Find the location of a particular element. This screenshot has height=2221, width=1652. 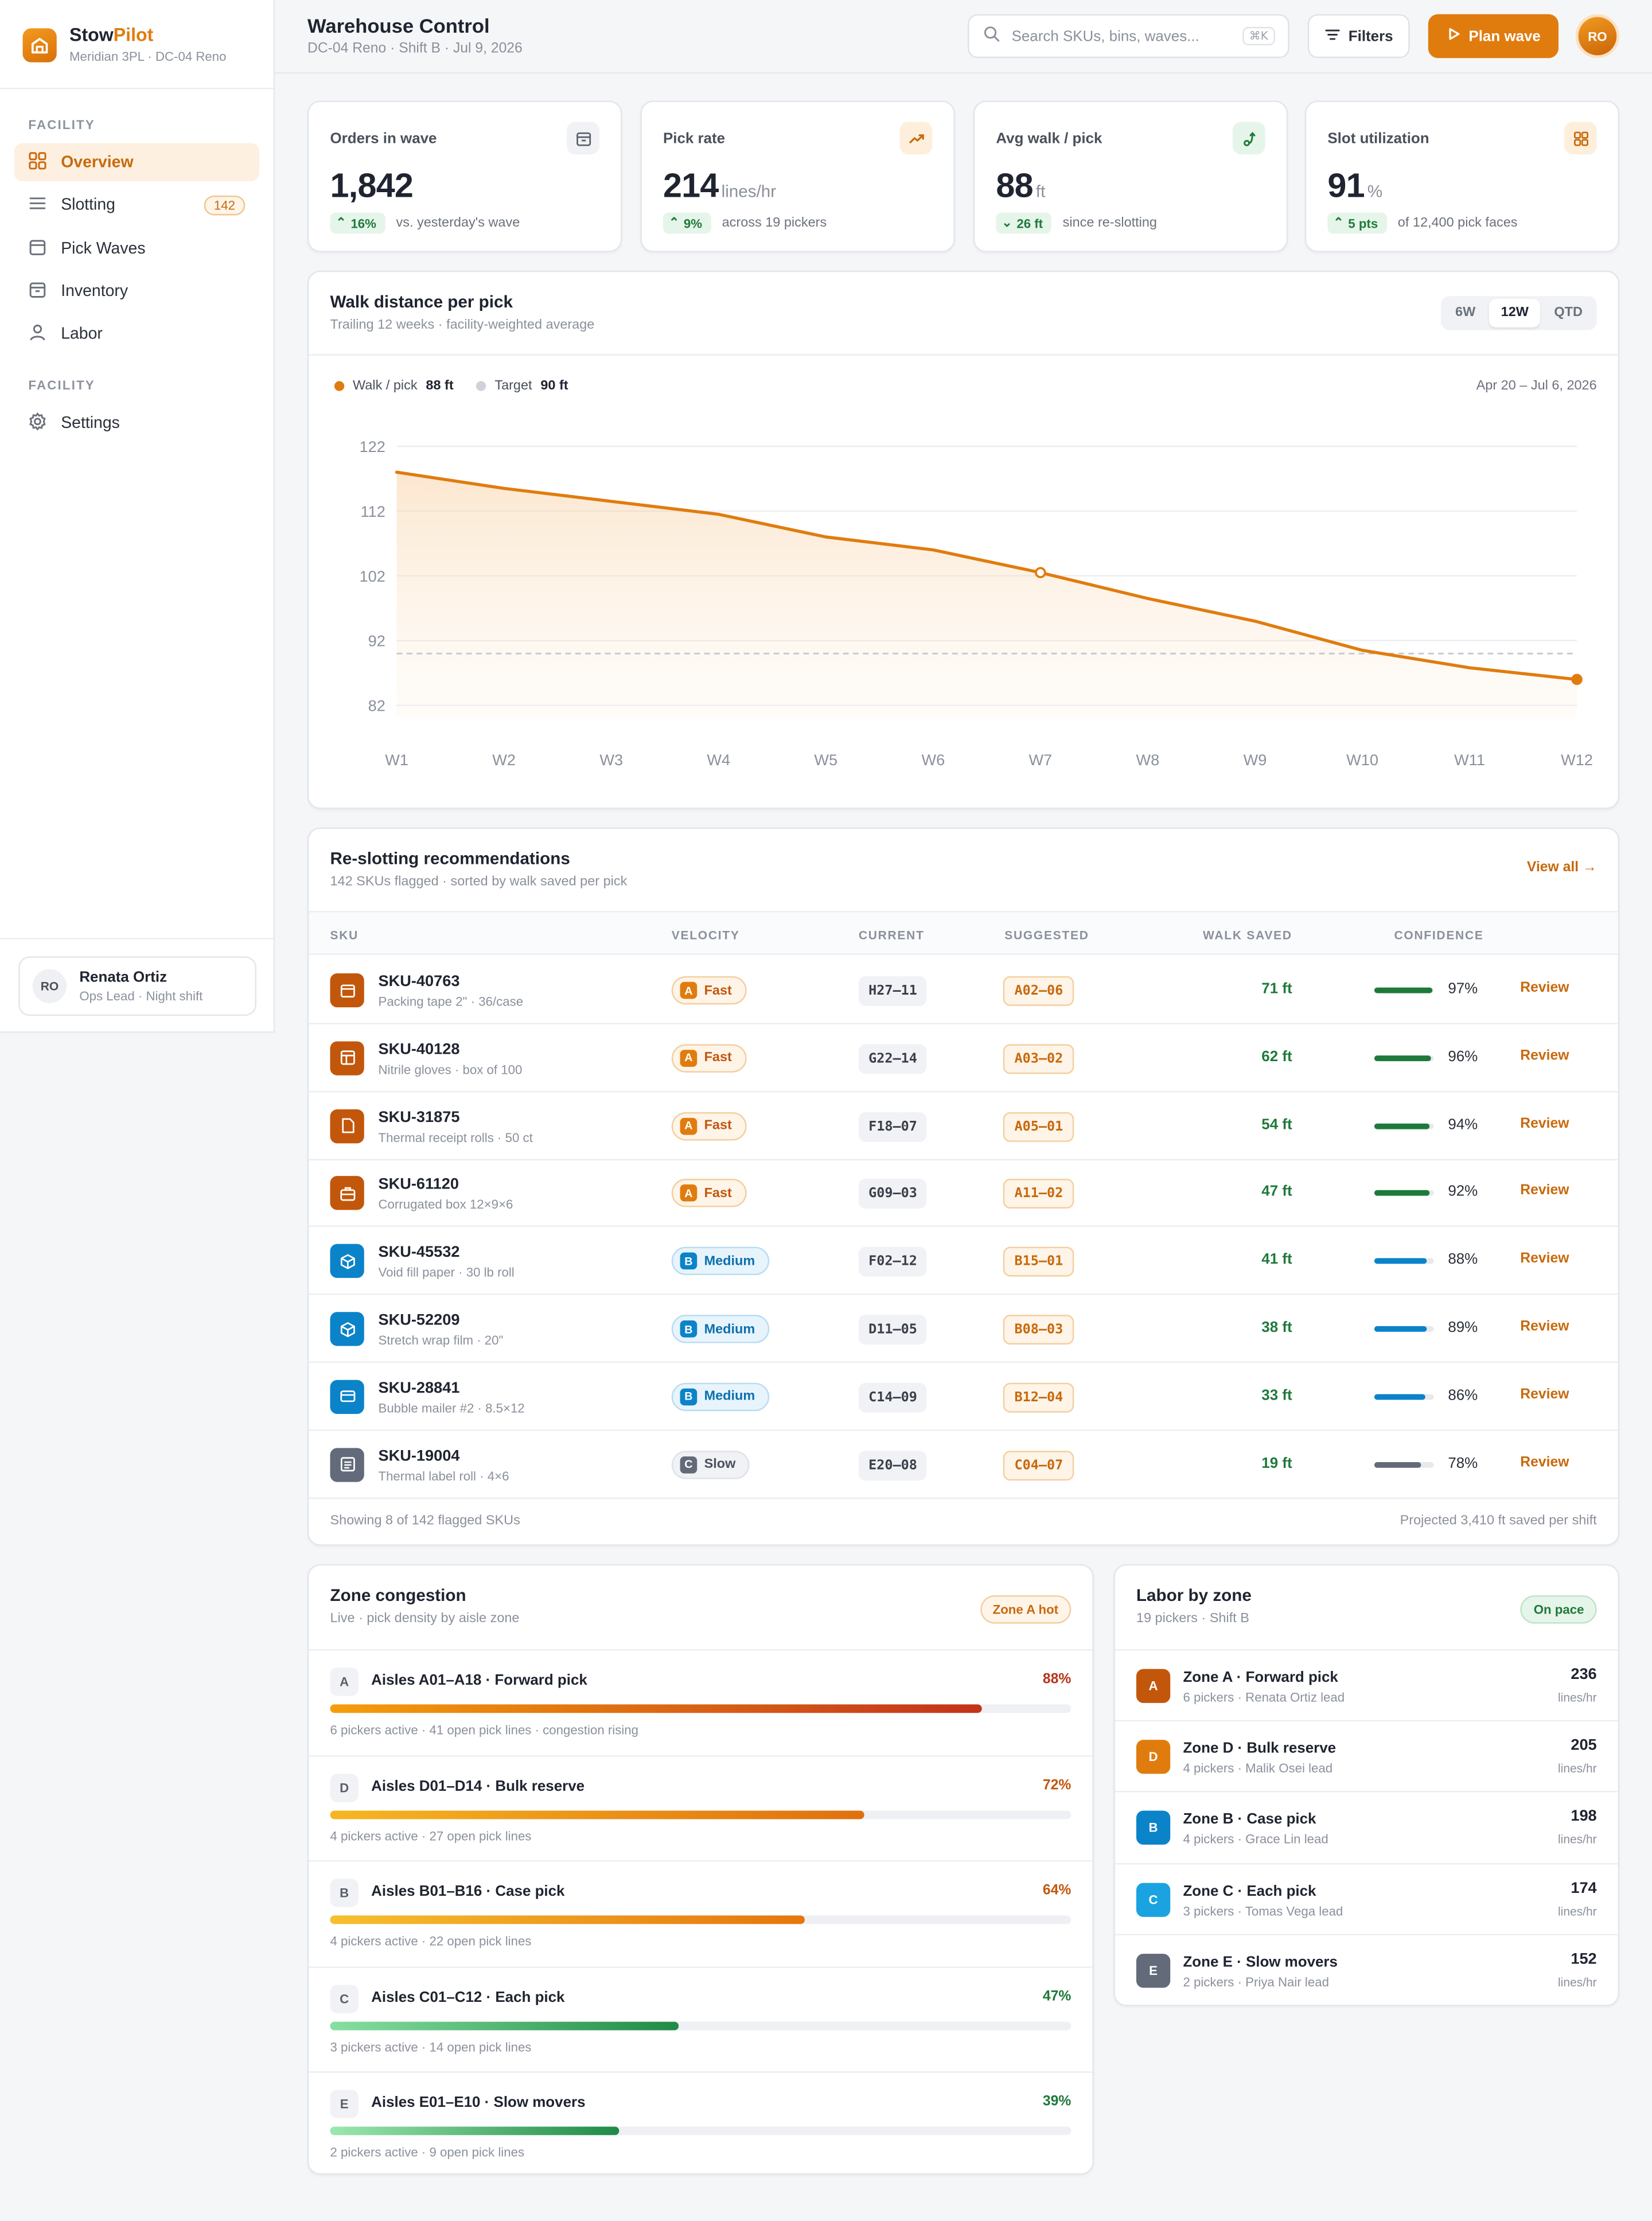

brand: StowPilot Meridian 3PL · DC-04 Reno is located at coordinates (124, 45).